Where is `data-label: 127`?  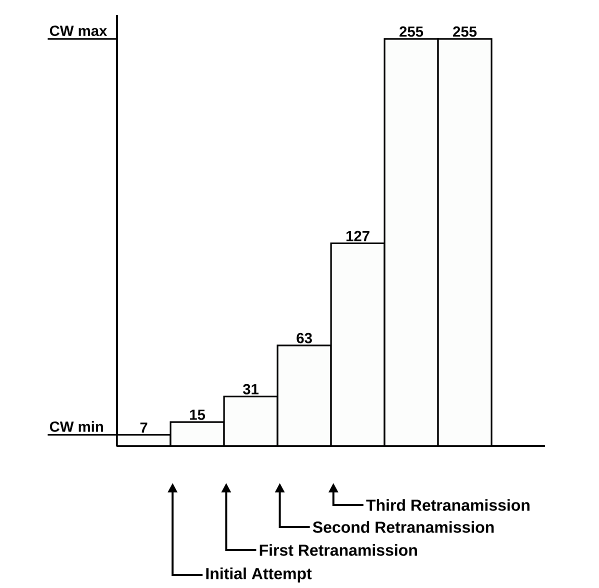
data-label: 127 is located at coordinates (358, 236).